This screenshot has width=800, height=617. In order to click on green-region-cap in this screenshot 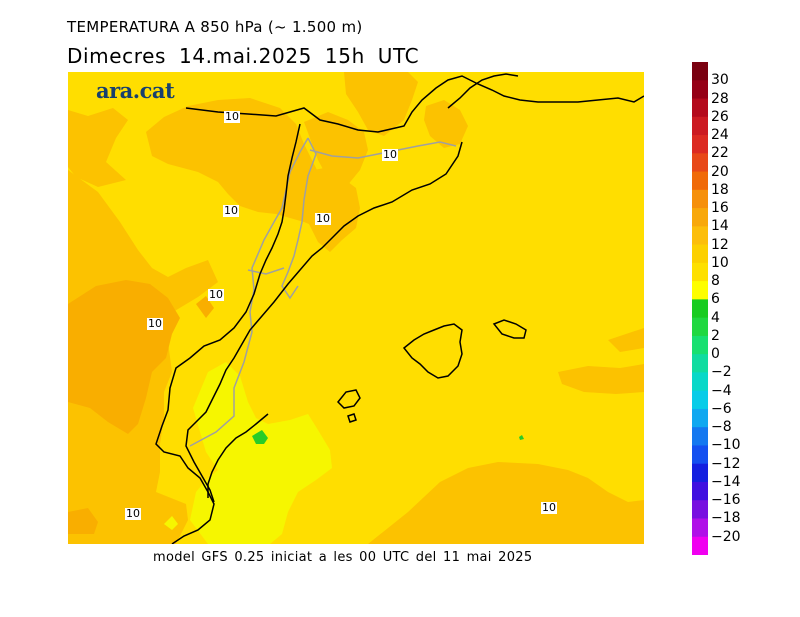, I will do `click(260, 437)`.